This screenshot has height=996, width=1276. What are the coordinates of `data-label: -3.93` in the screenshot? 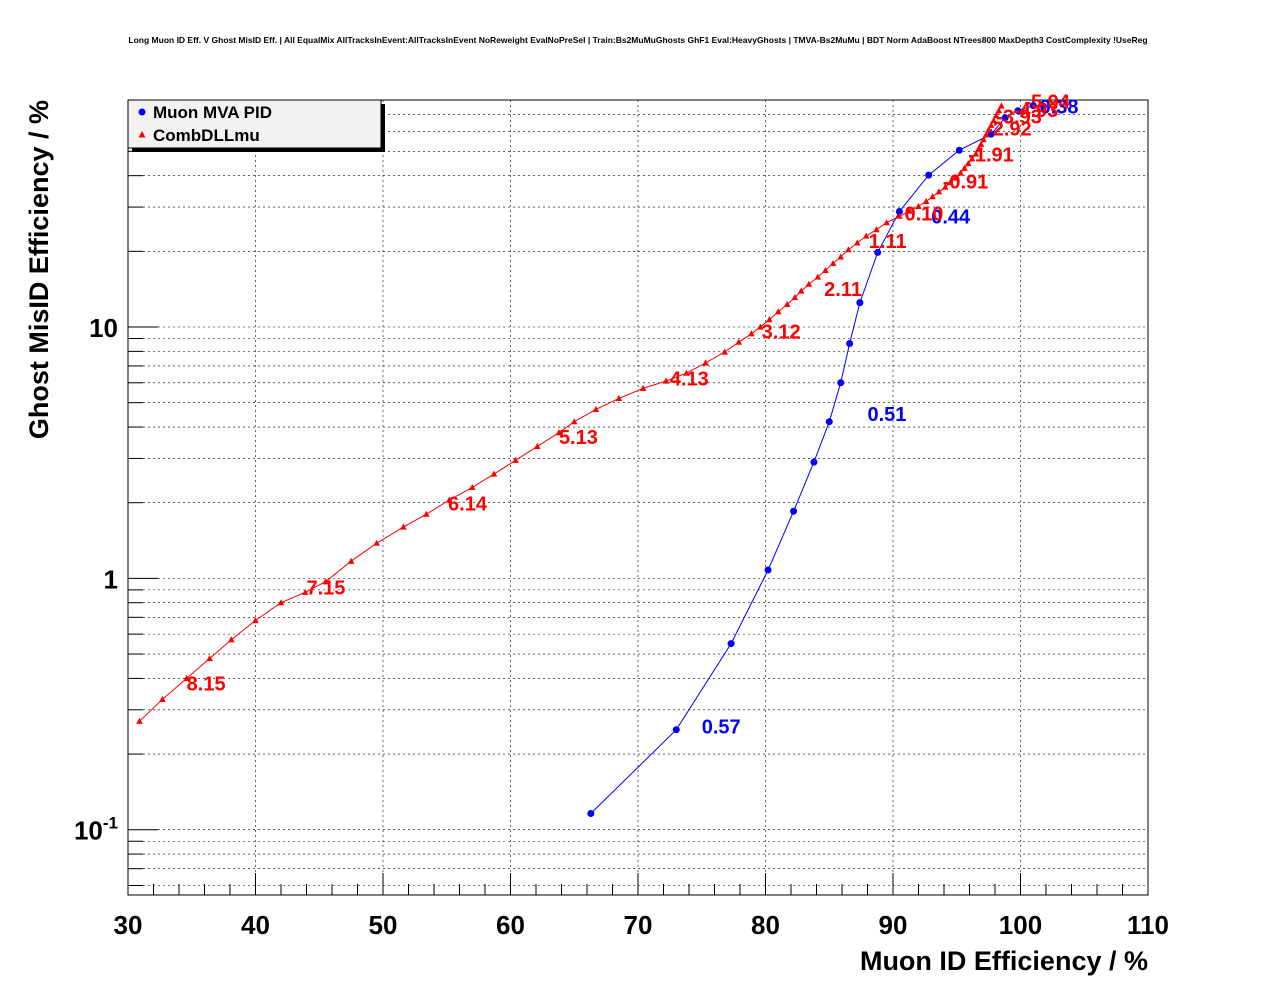 It's located at (1019, 117).